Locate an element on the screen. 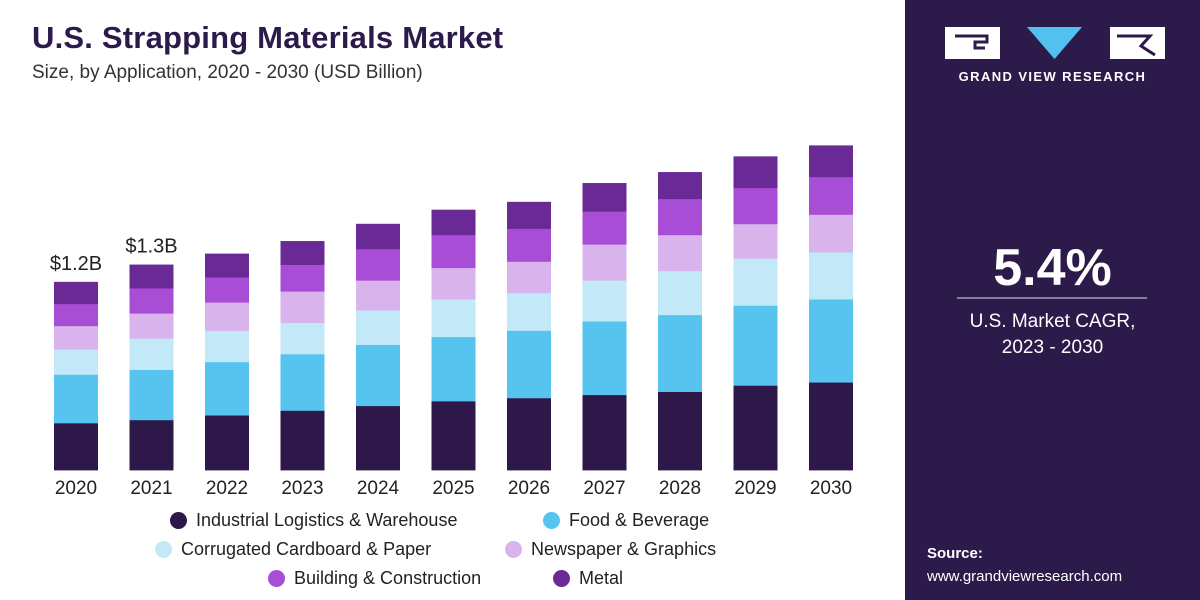 This screenshot has height=600, width=1200. bar-2024-food-and-beverage is located at coordinates (378, 375).